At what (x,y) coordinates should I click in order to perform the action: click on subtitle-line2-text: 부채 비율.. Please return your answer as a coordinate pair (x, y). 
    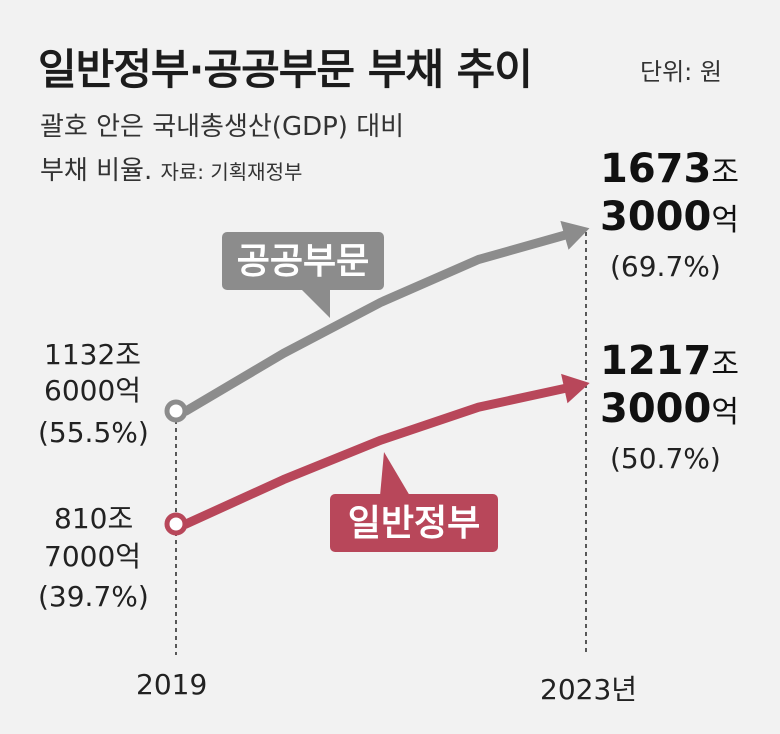
    Looking at the image, I should click on (96, 171).